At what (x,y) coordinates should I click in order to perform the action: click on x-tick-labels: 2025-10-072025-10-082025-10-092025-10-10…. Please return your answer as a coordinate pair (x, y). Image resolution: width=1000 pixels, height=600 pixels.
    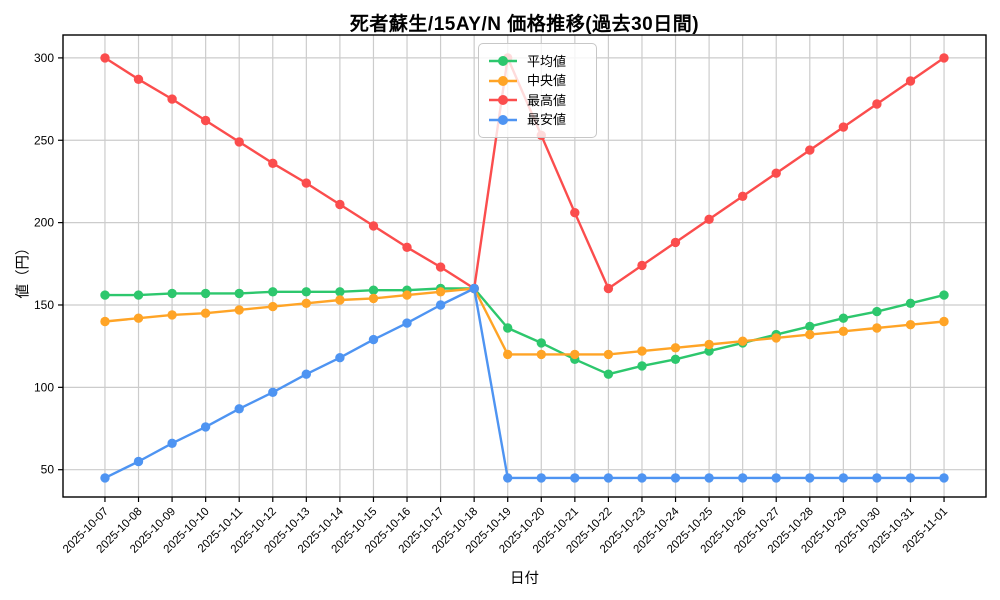
    Looking at the image, I should click on (505, 530).